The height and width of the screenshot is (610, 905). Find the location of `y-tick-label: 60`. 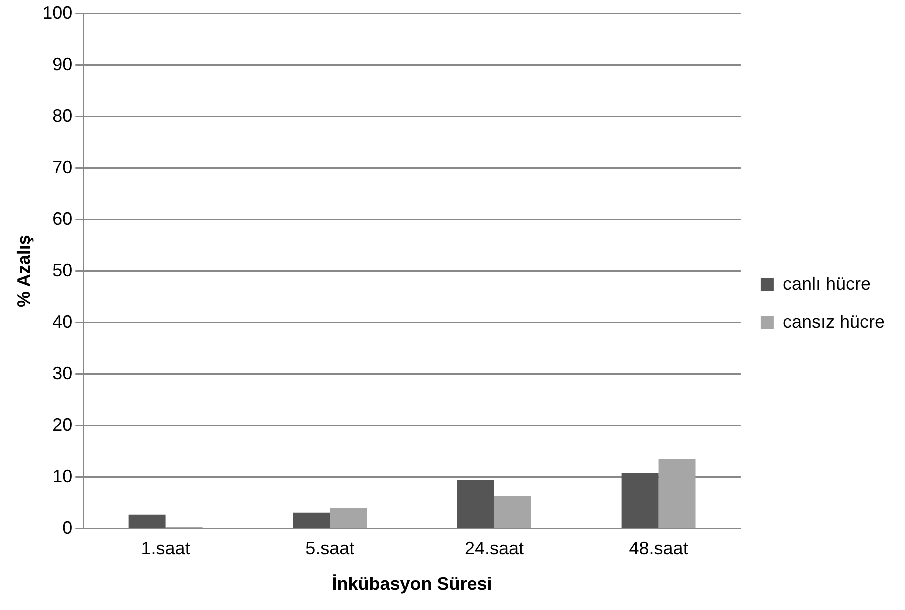

y-tick-label: 60 is located at coordinates (62, 218).